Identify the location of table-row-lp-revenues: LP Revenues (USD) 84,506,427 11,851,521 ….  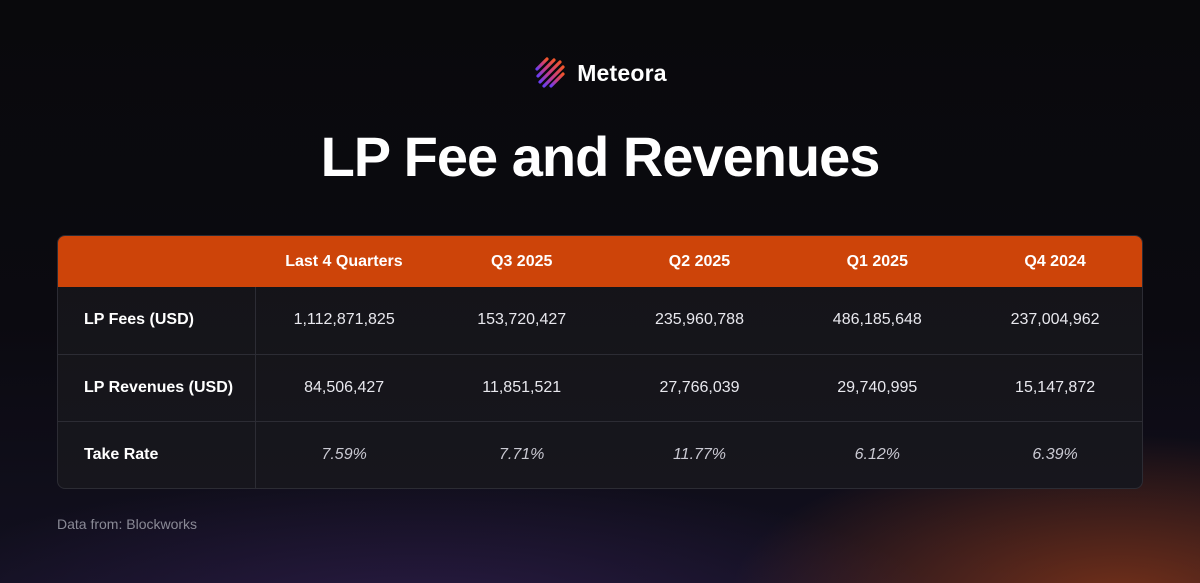
(600, 387).